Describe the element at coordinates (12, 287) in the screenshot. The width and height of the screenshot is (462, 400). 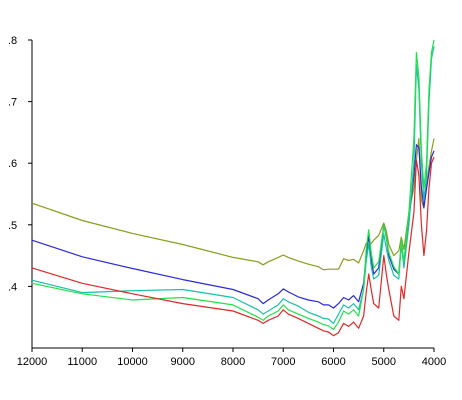
I see `y-tick-label: .4` at that location.